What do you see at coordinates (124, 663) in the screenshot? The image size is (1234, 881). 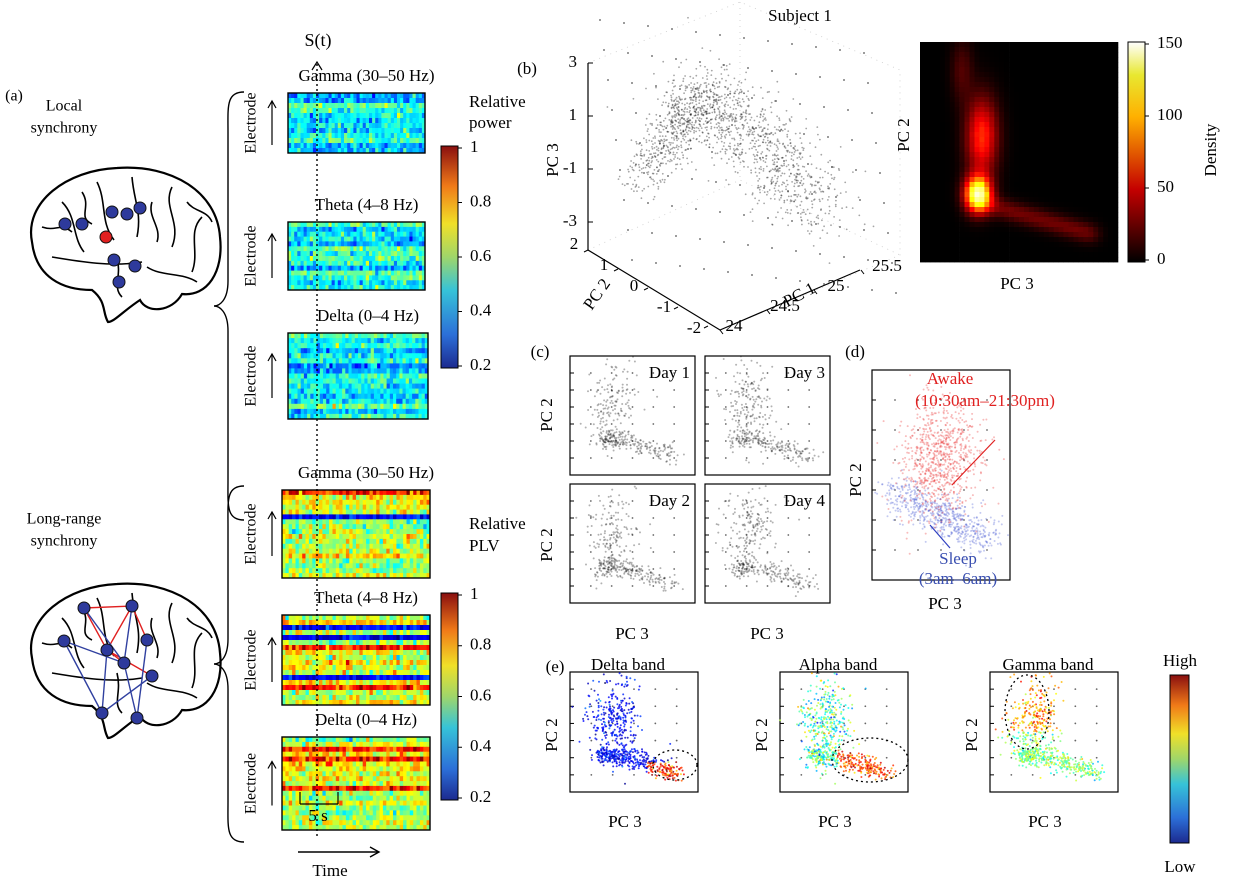 I see `electrode` at bounding box center [124, 663].